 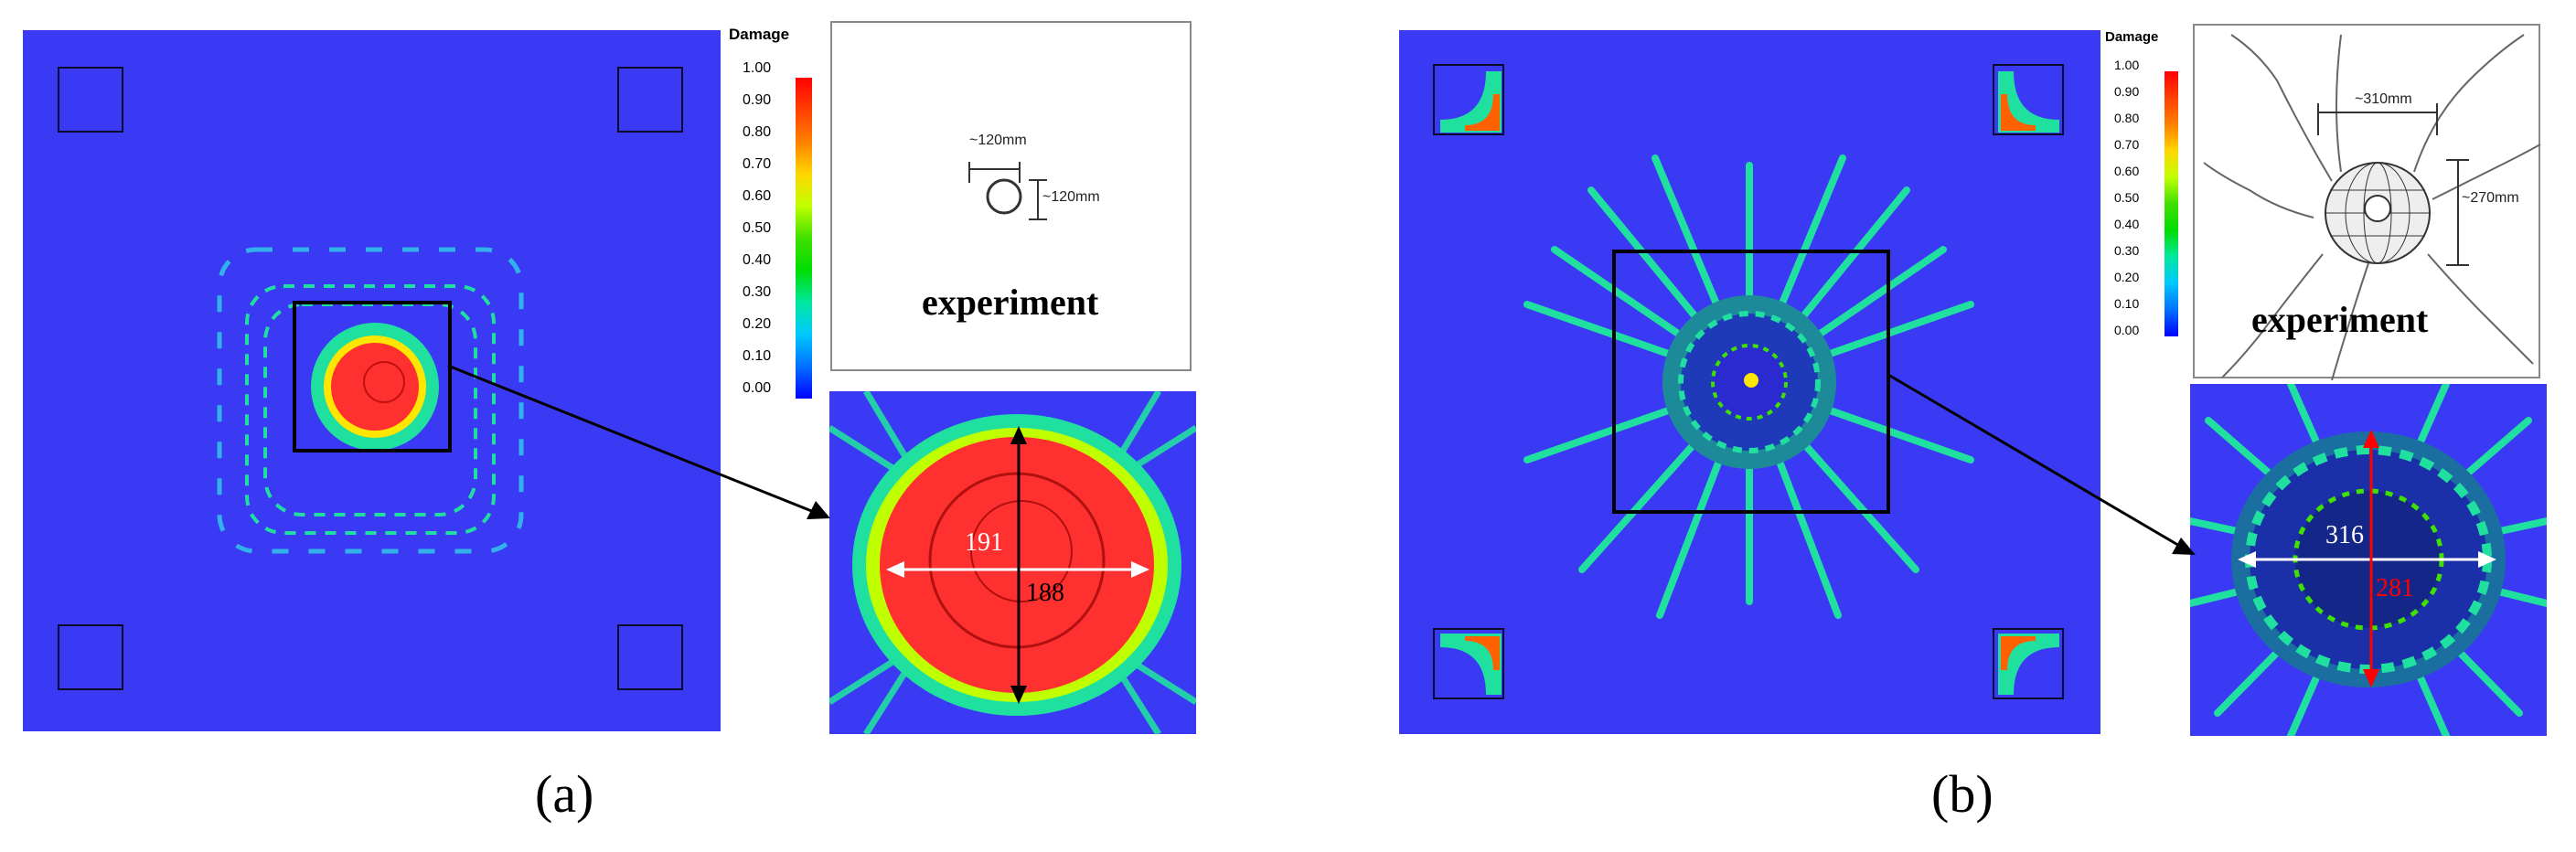 What do you see at coordinates (759, 34) in the screenshot?
I see `legend-title-a: Damage` at bounding box center [759, 34].